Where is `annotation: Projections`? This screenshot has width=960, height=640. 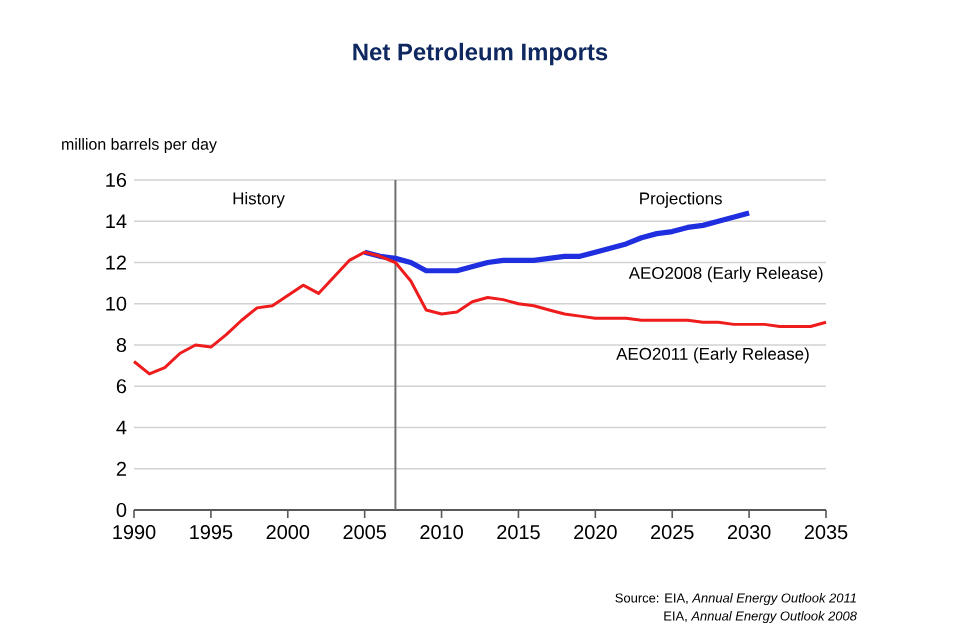 annotation: Projections is located at coordinates (681, 199).